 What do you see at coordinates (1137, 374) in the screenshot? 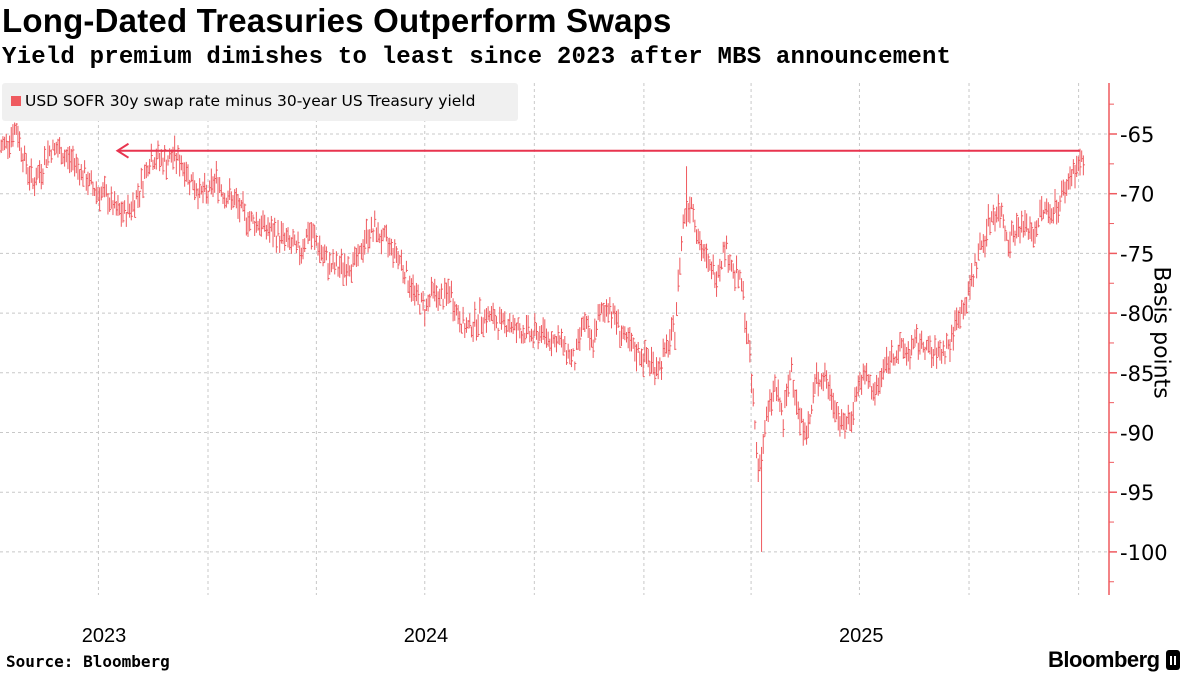
I see `y-tick-label: -85` at bounding box center [1137, 374].